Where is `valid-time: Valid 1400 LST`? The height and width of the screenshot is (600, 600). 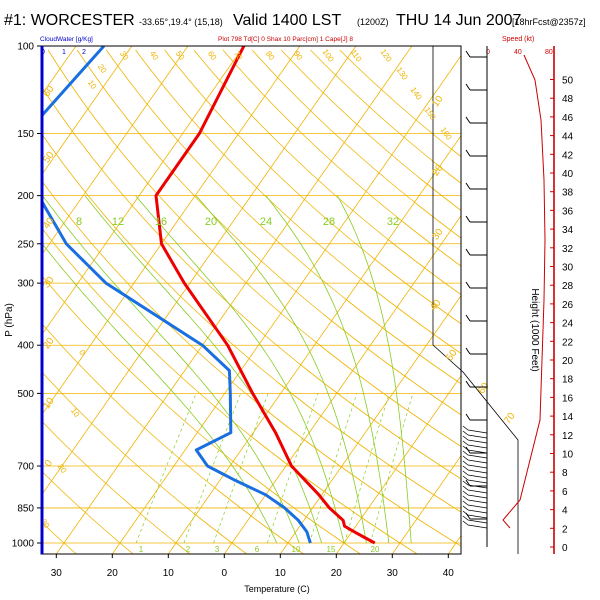
valid-time: Valid 1400 LST is located at coordinates (287, 20).